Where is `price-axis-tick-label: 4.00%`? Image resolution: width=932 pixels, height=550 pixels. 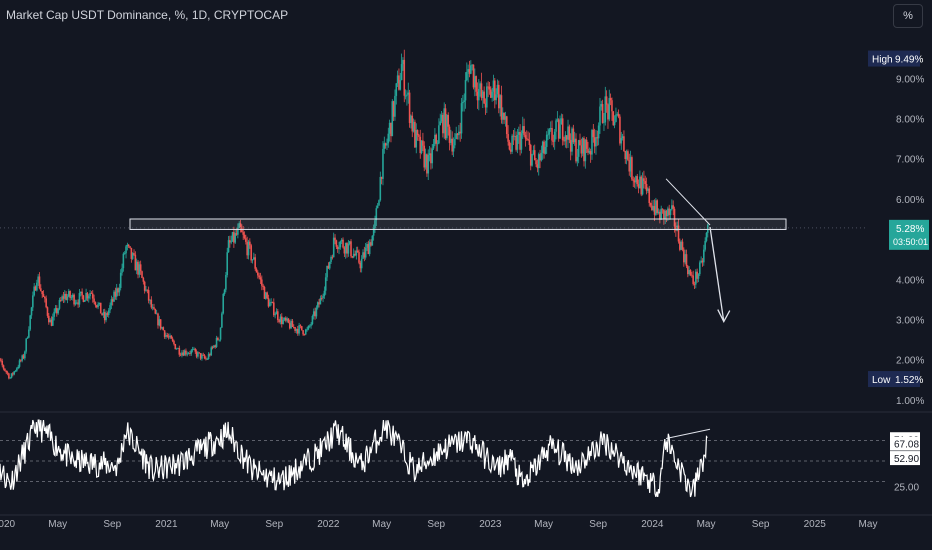
price-axis-tick-label: 4.00% is located at coordinates (910, 280).